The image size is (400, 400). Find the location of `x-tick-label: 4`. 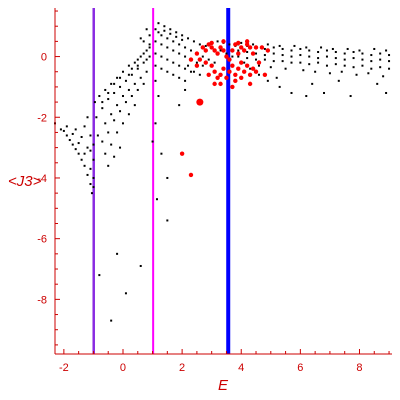

x-tick-label: 4 is located at coordinates (241, 368).